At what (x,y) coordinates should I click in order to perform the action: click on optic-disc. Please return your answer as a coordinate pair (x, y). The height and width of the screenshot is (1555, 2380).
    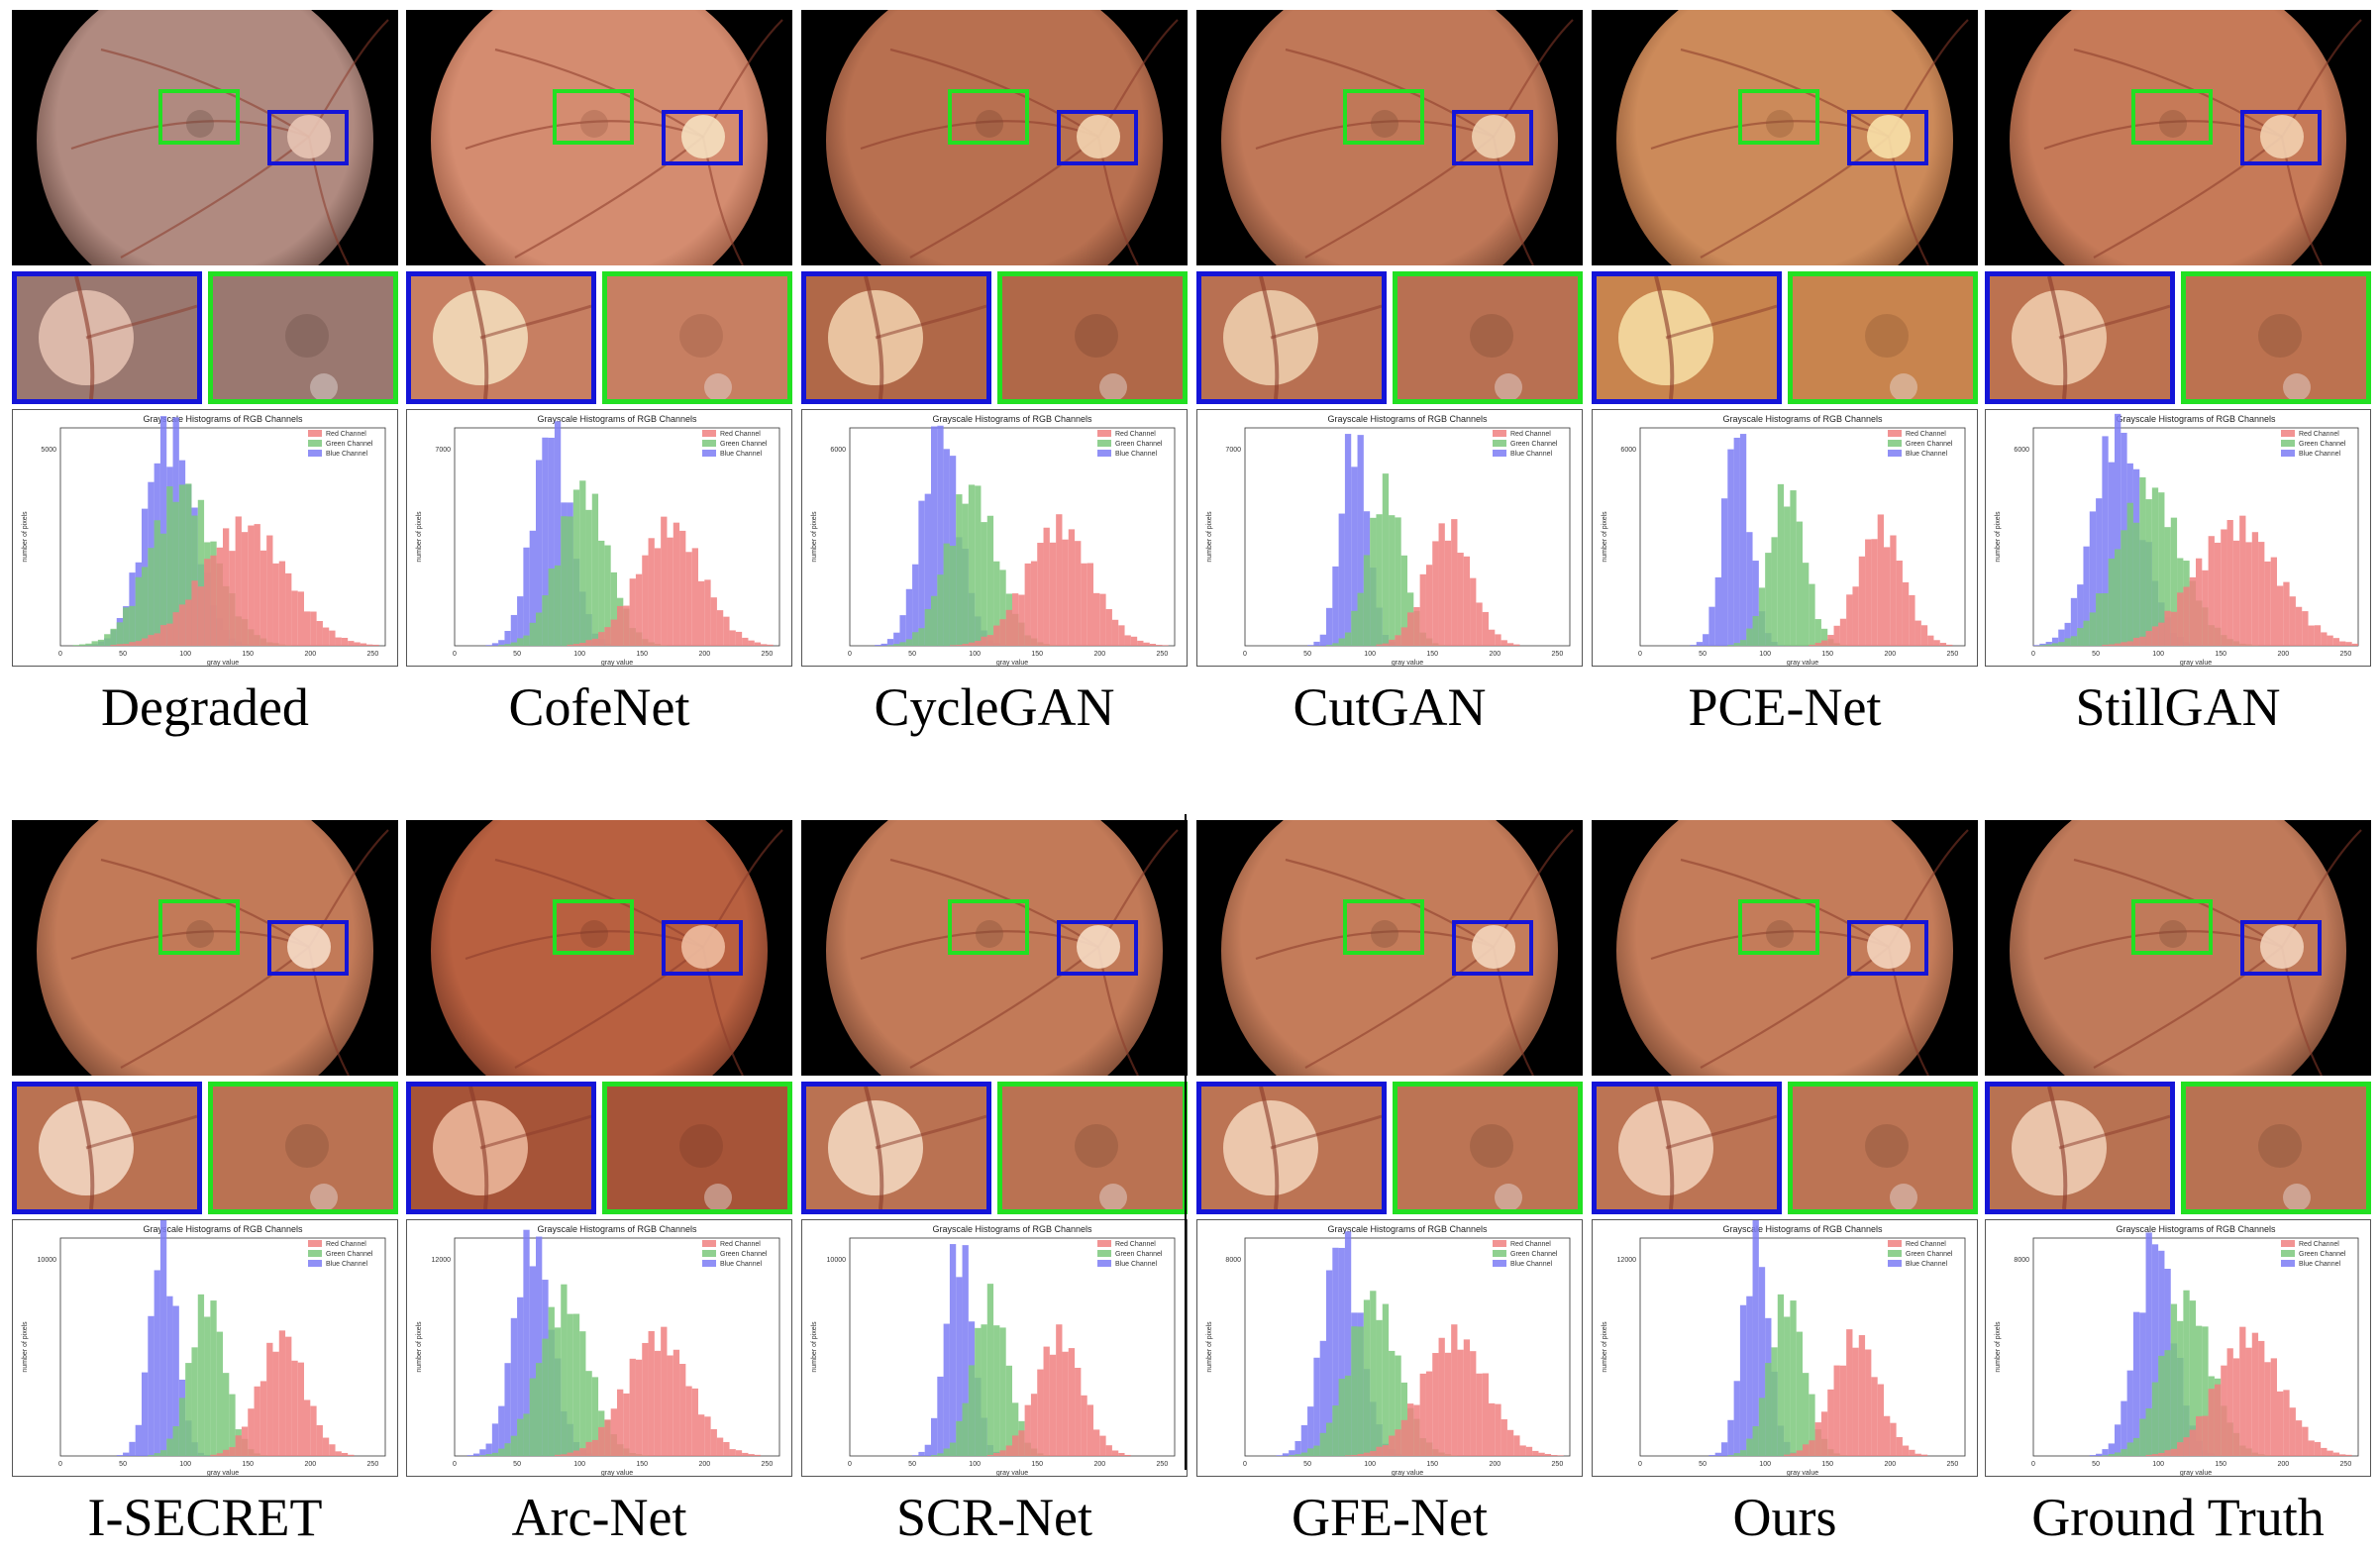
    Looking at the image, I should click on (1493, 947).